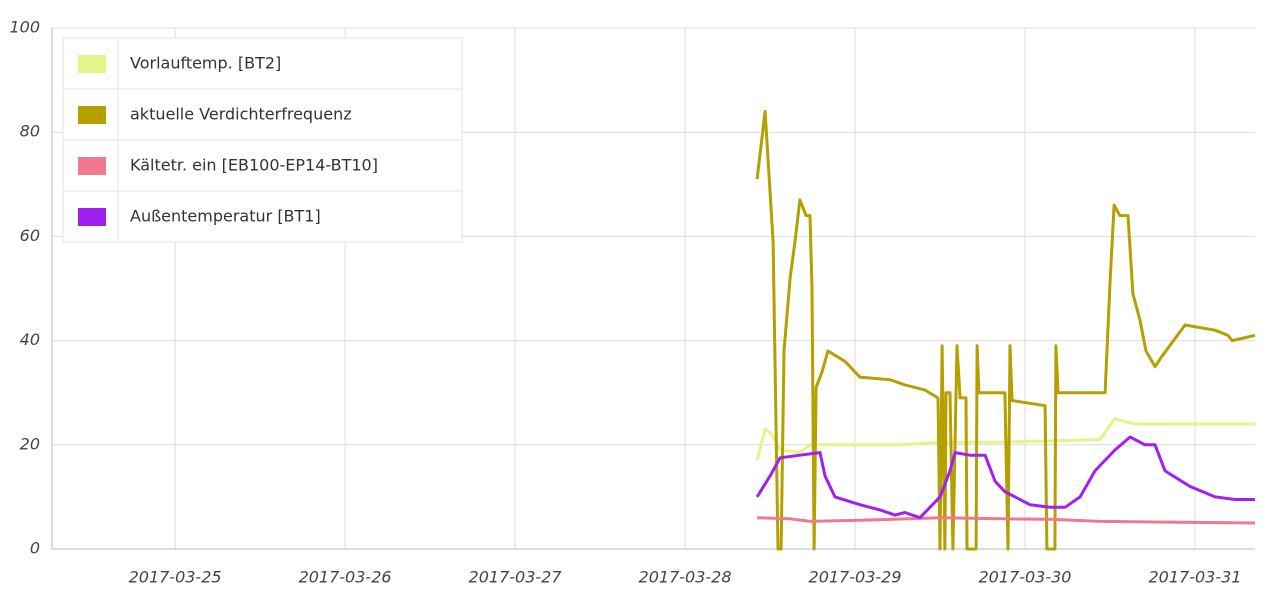 Image resolution: width=1280 pixels, height=598 pixels. What do you see at coordinates (35, 548) in the screenshot?
I see `y-tick-label: 0` at bounding box center [35, 548].